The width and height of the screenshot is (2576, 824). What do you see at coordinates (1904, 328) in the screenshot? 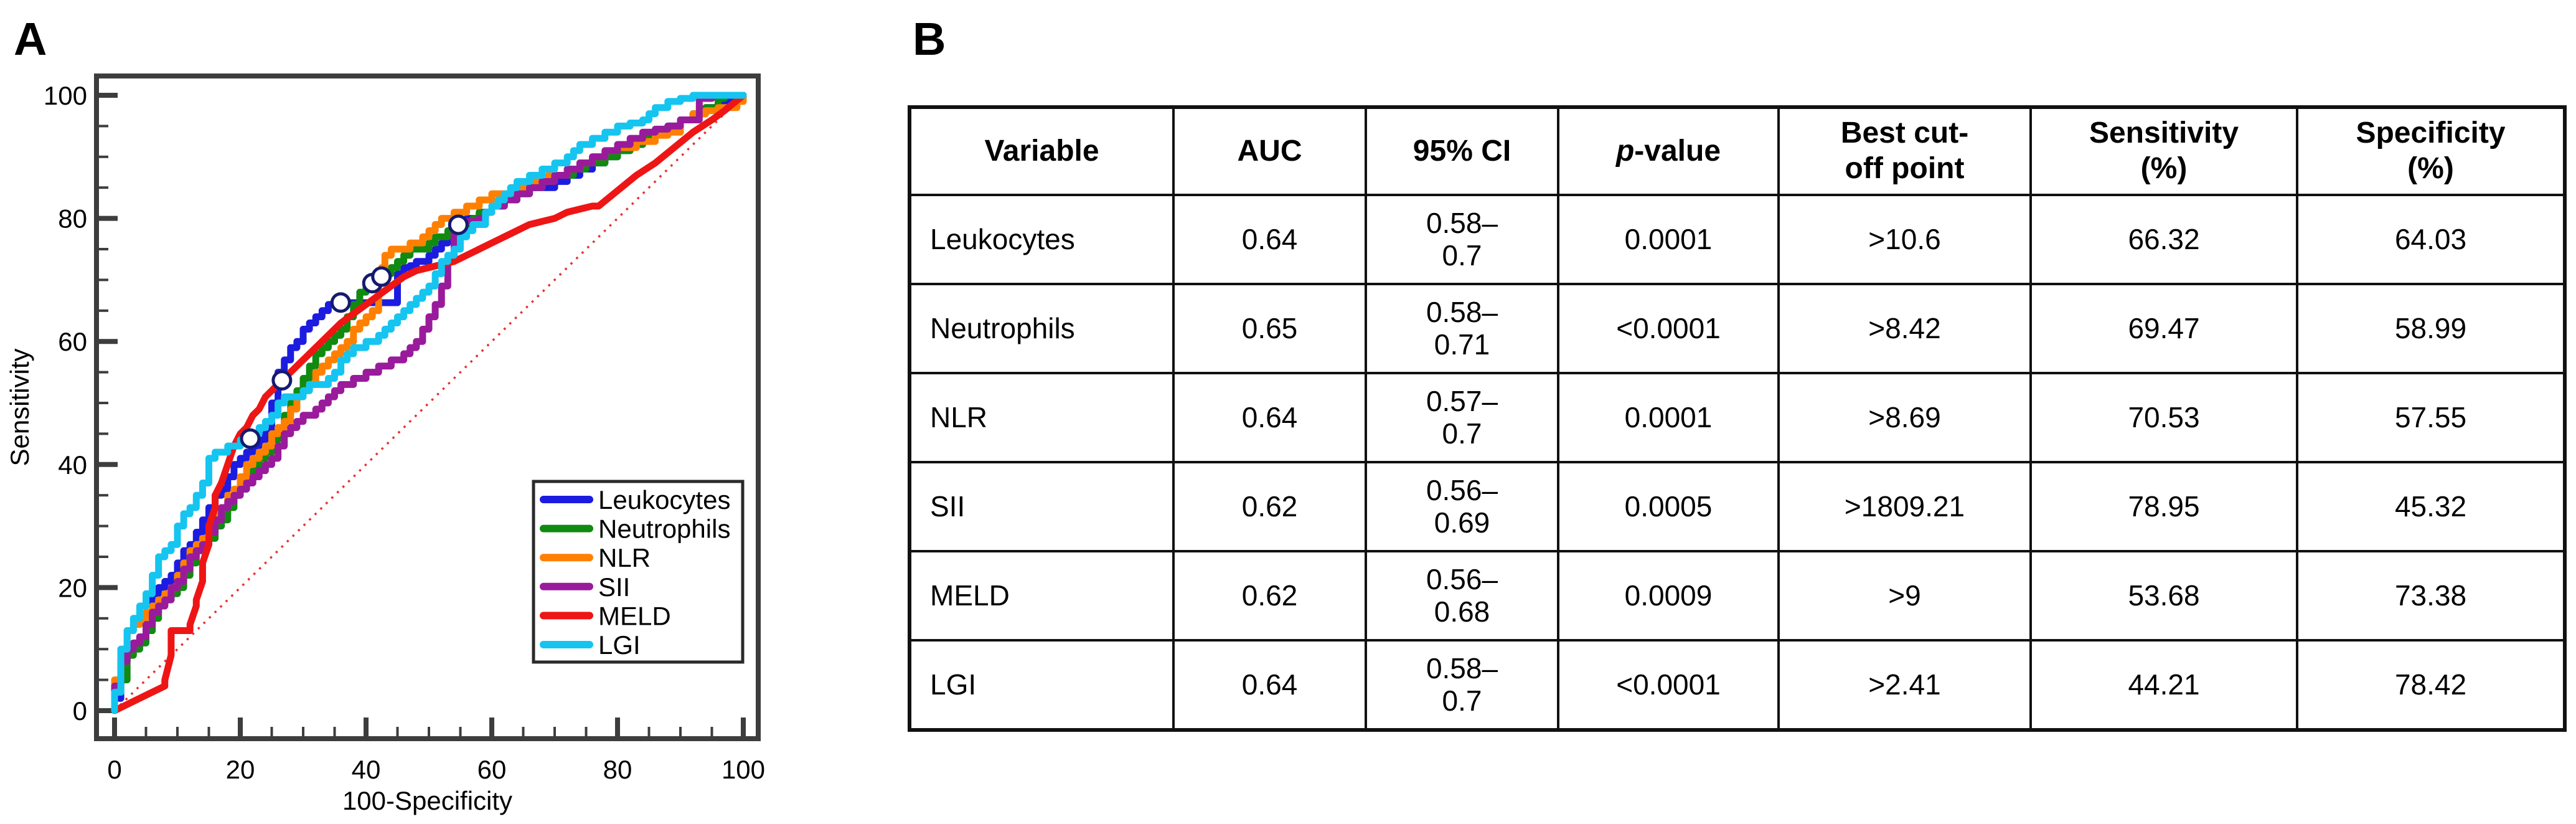
I see `table-cell: >8.42` at bounding box center [1904, 328].